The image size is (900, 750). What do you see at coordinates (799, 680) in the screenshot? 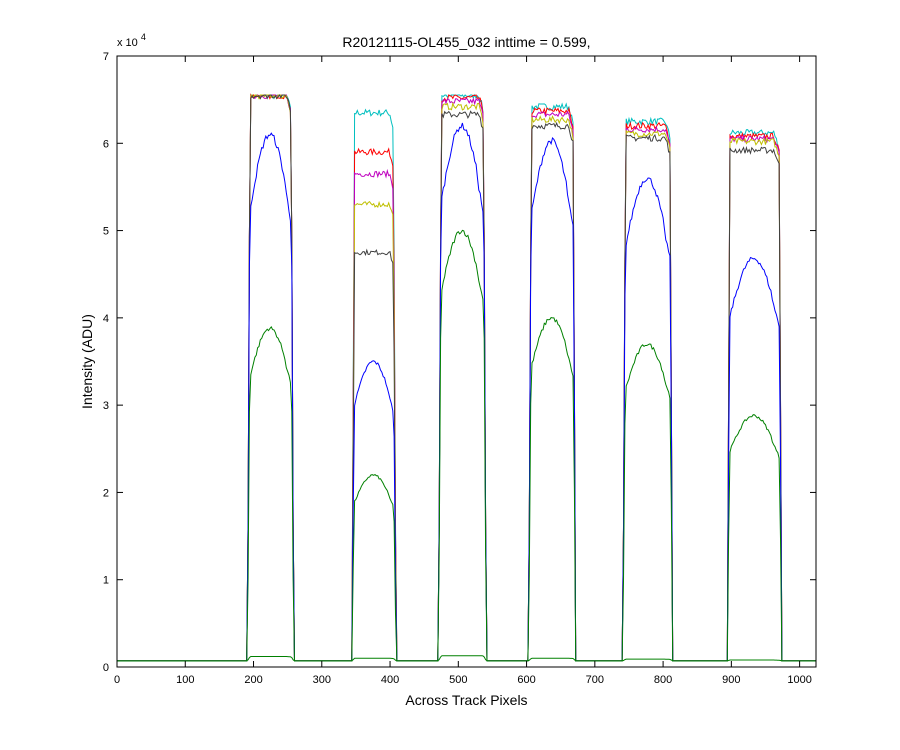
I see `x-tick-label: 1000` at bounding box center [799, 680].